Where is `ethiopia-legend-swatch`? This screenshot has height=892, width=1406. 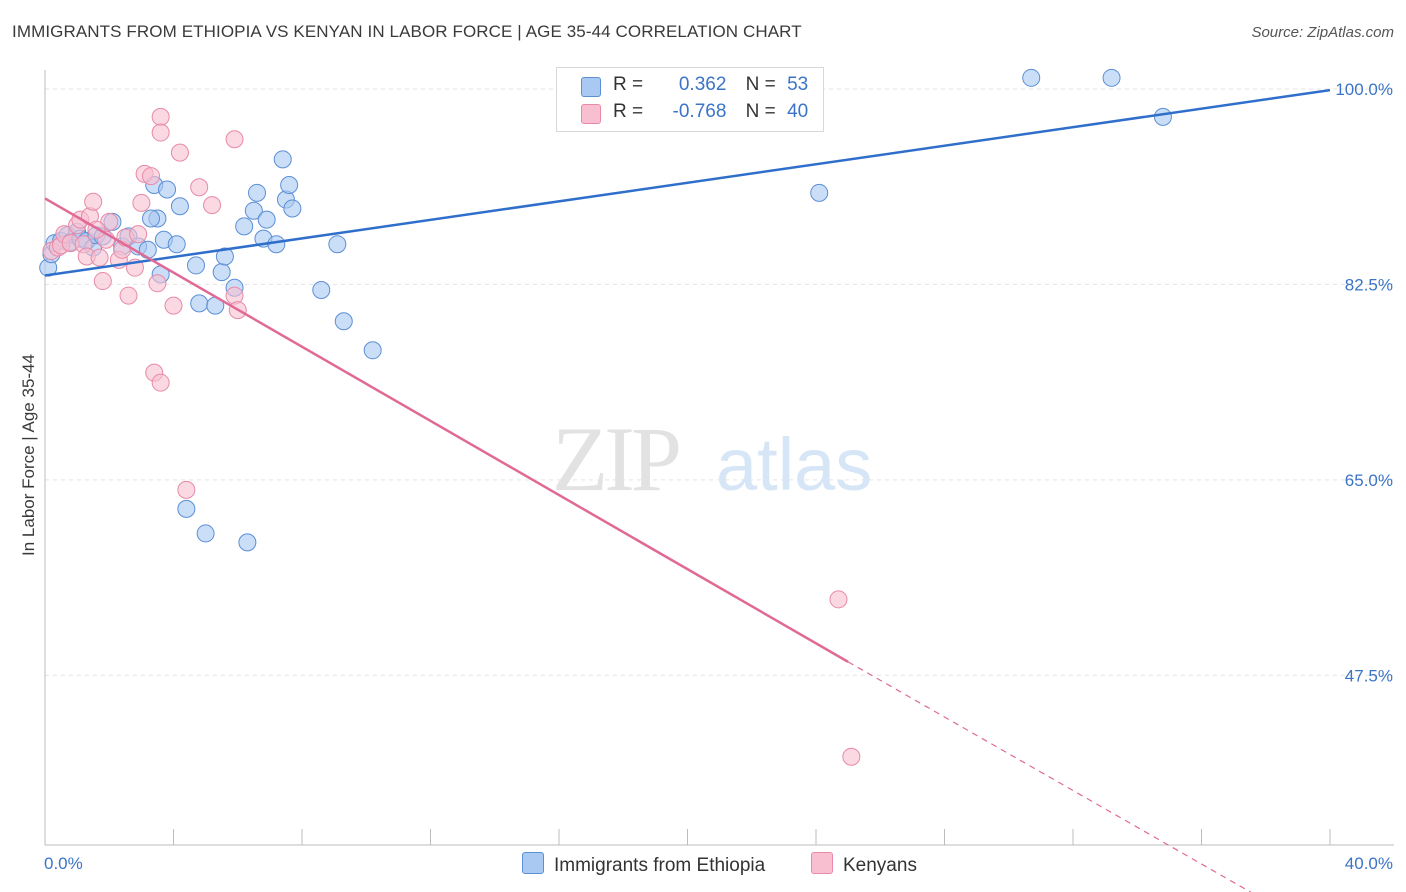 ethiopia-legend-swatch is located at coordinates (533, 863).